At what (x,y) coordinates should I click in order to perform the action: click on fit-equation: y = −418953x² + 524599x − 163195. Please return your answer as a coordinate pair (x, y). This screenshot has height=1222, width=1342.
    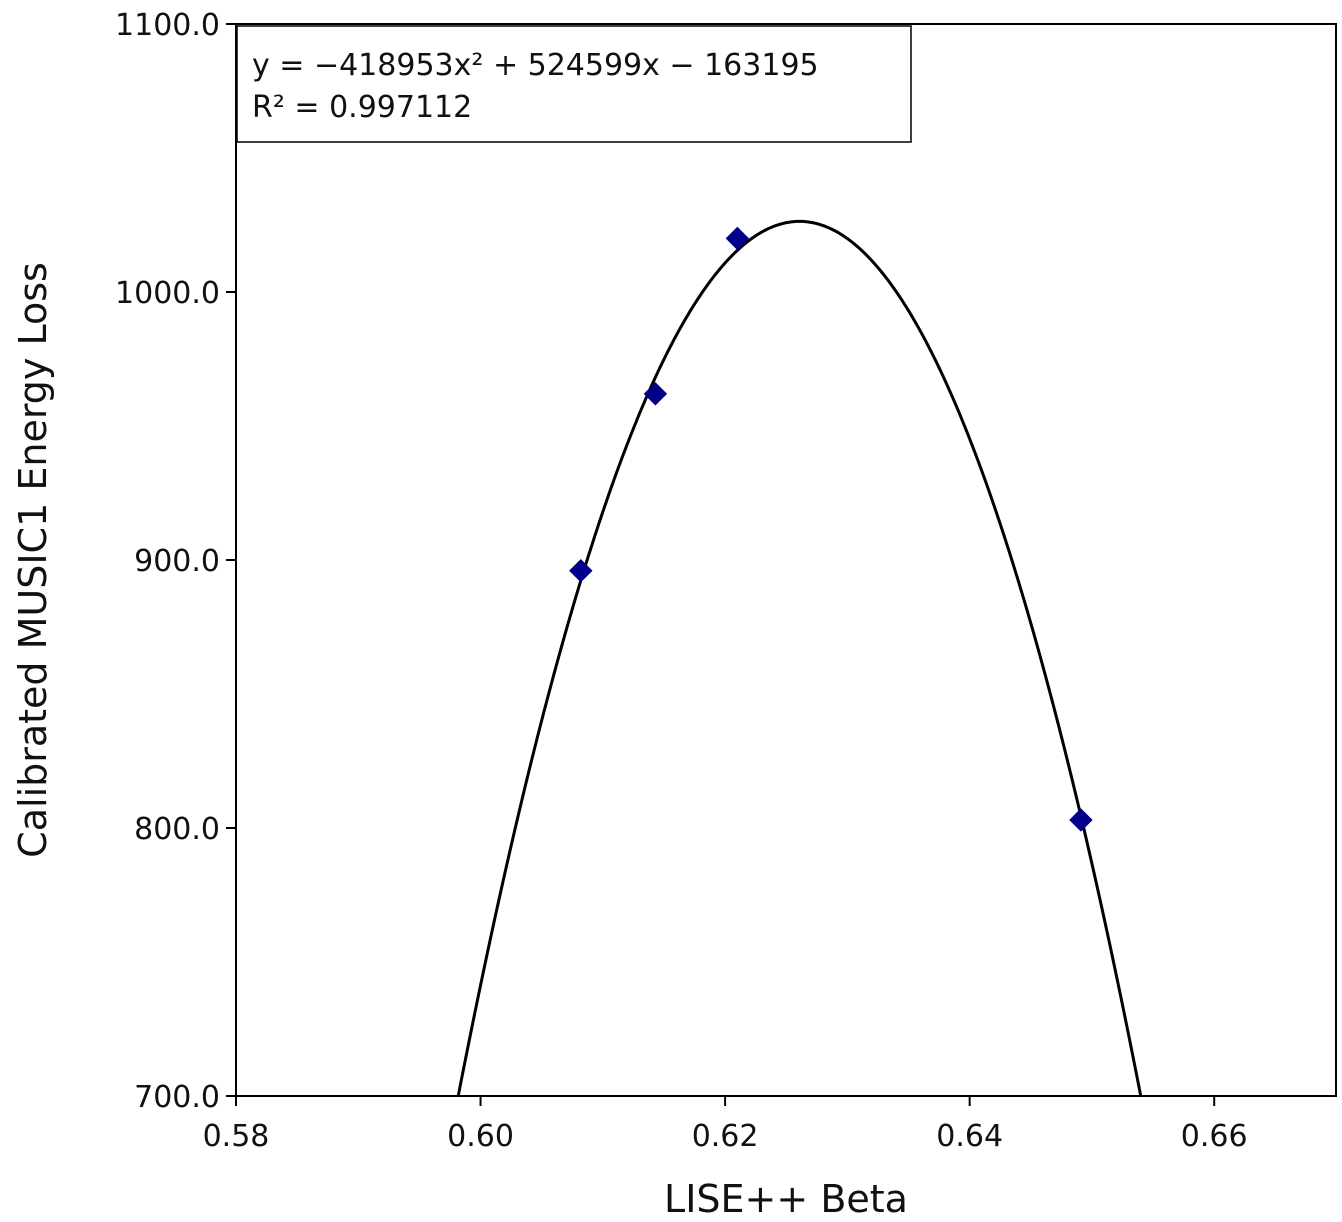
    Looking at the image, I should click on (535, 65).